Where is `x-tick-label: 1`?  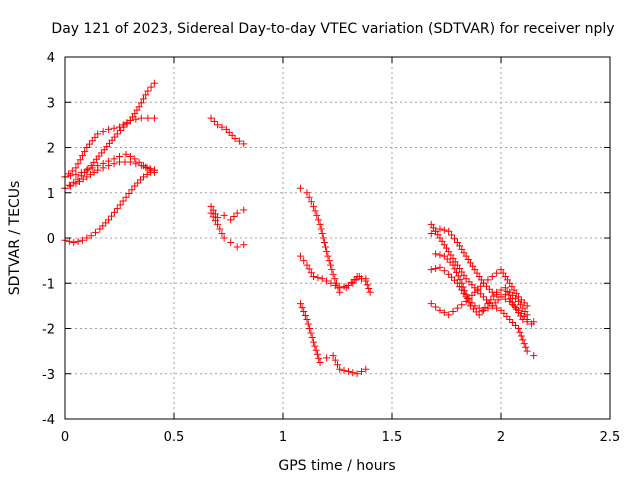 x-tick-label: 1 is located at coordinates (283, 437).